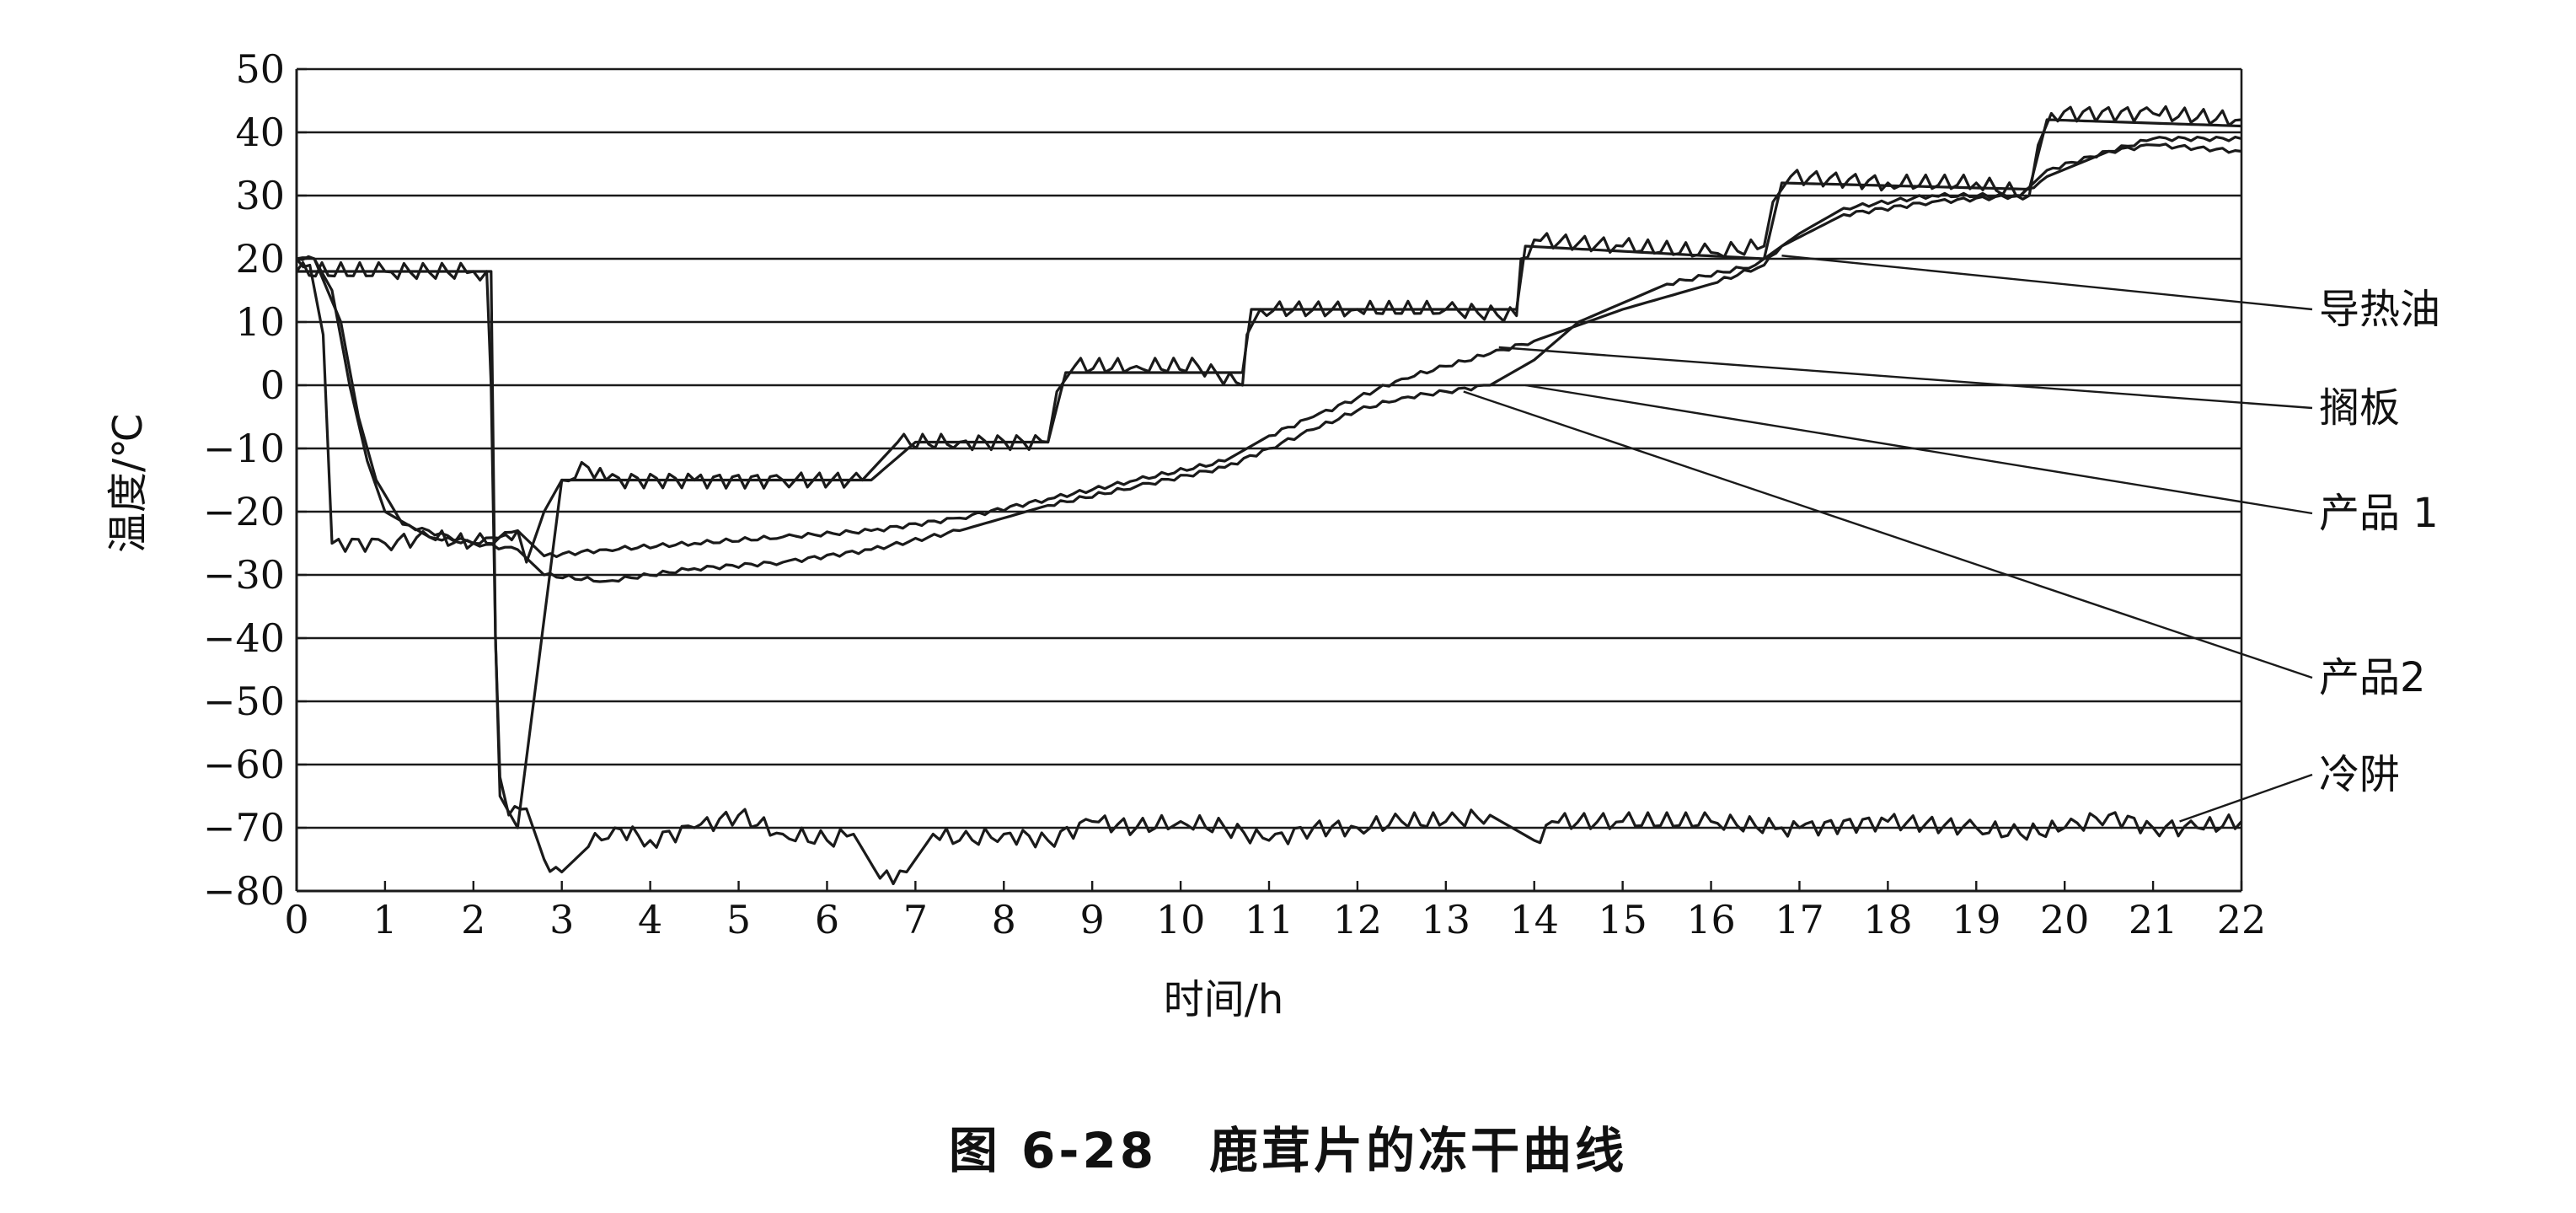 This screenshot has width=2576, height=1213. Describe the element at coordinates (1446, 920) in the screenshot. I see `x-tick-label-13: 13` at that location.